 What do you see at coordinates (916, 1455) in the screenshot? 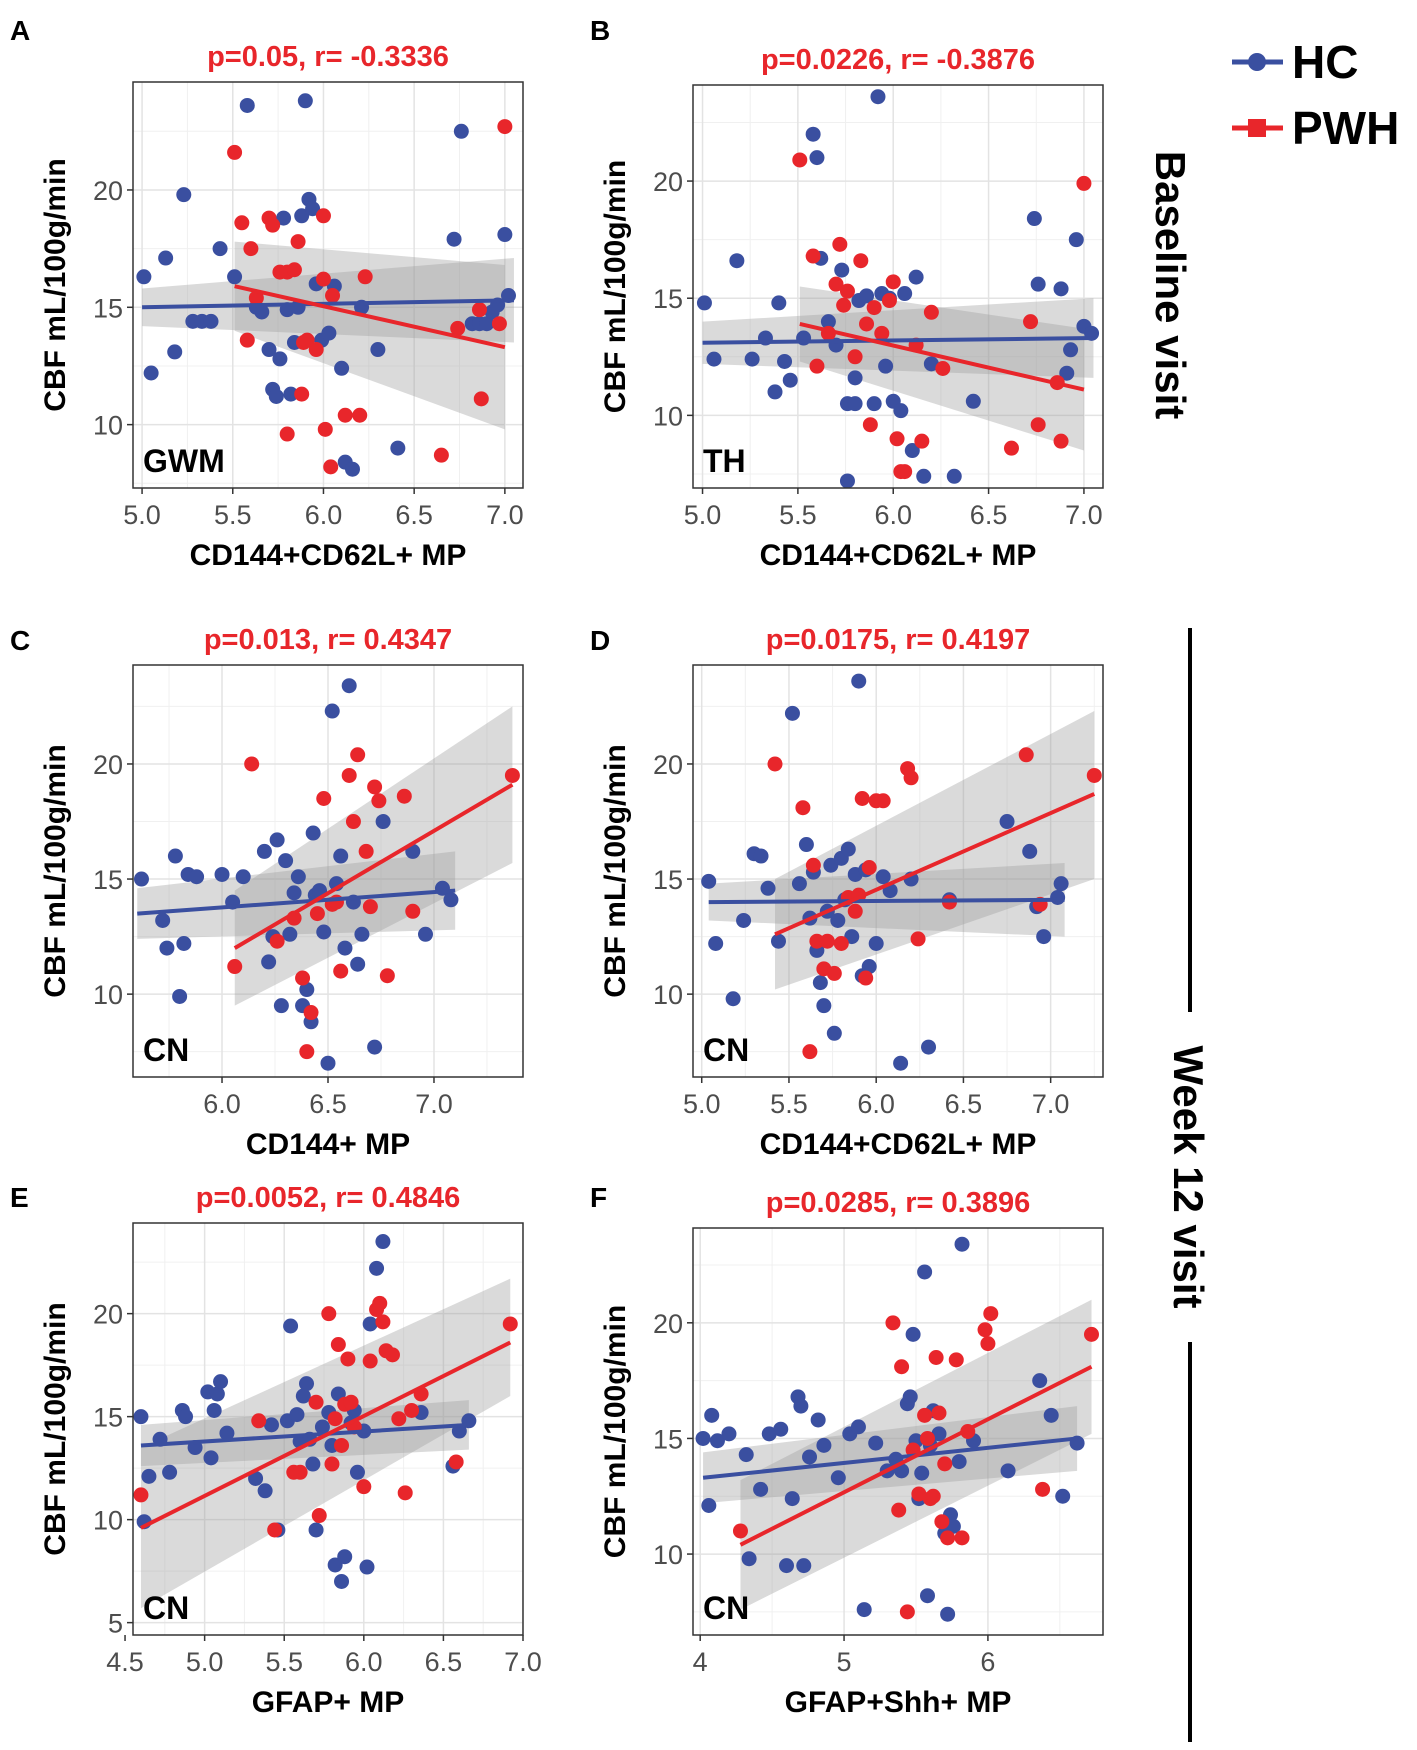
I see `fit-line-pwh` at bounding box center [916, 1455].